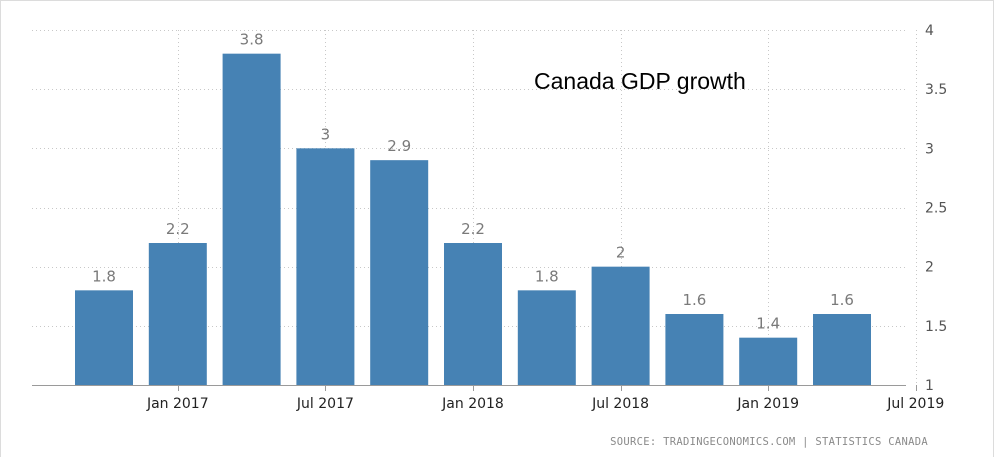  I want to click on y-tick-label: 2.5, so click(936, 209).